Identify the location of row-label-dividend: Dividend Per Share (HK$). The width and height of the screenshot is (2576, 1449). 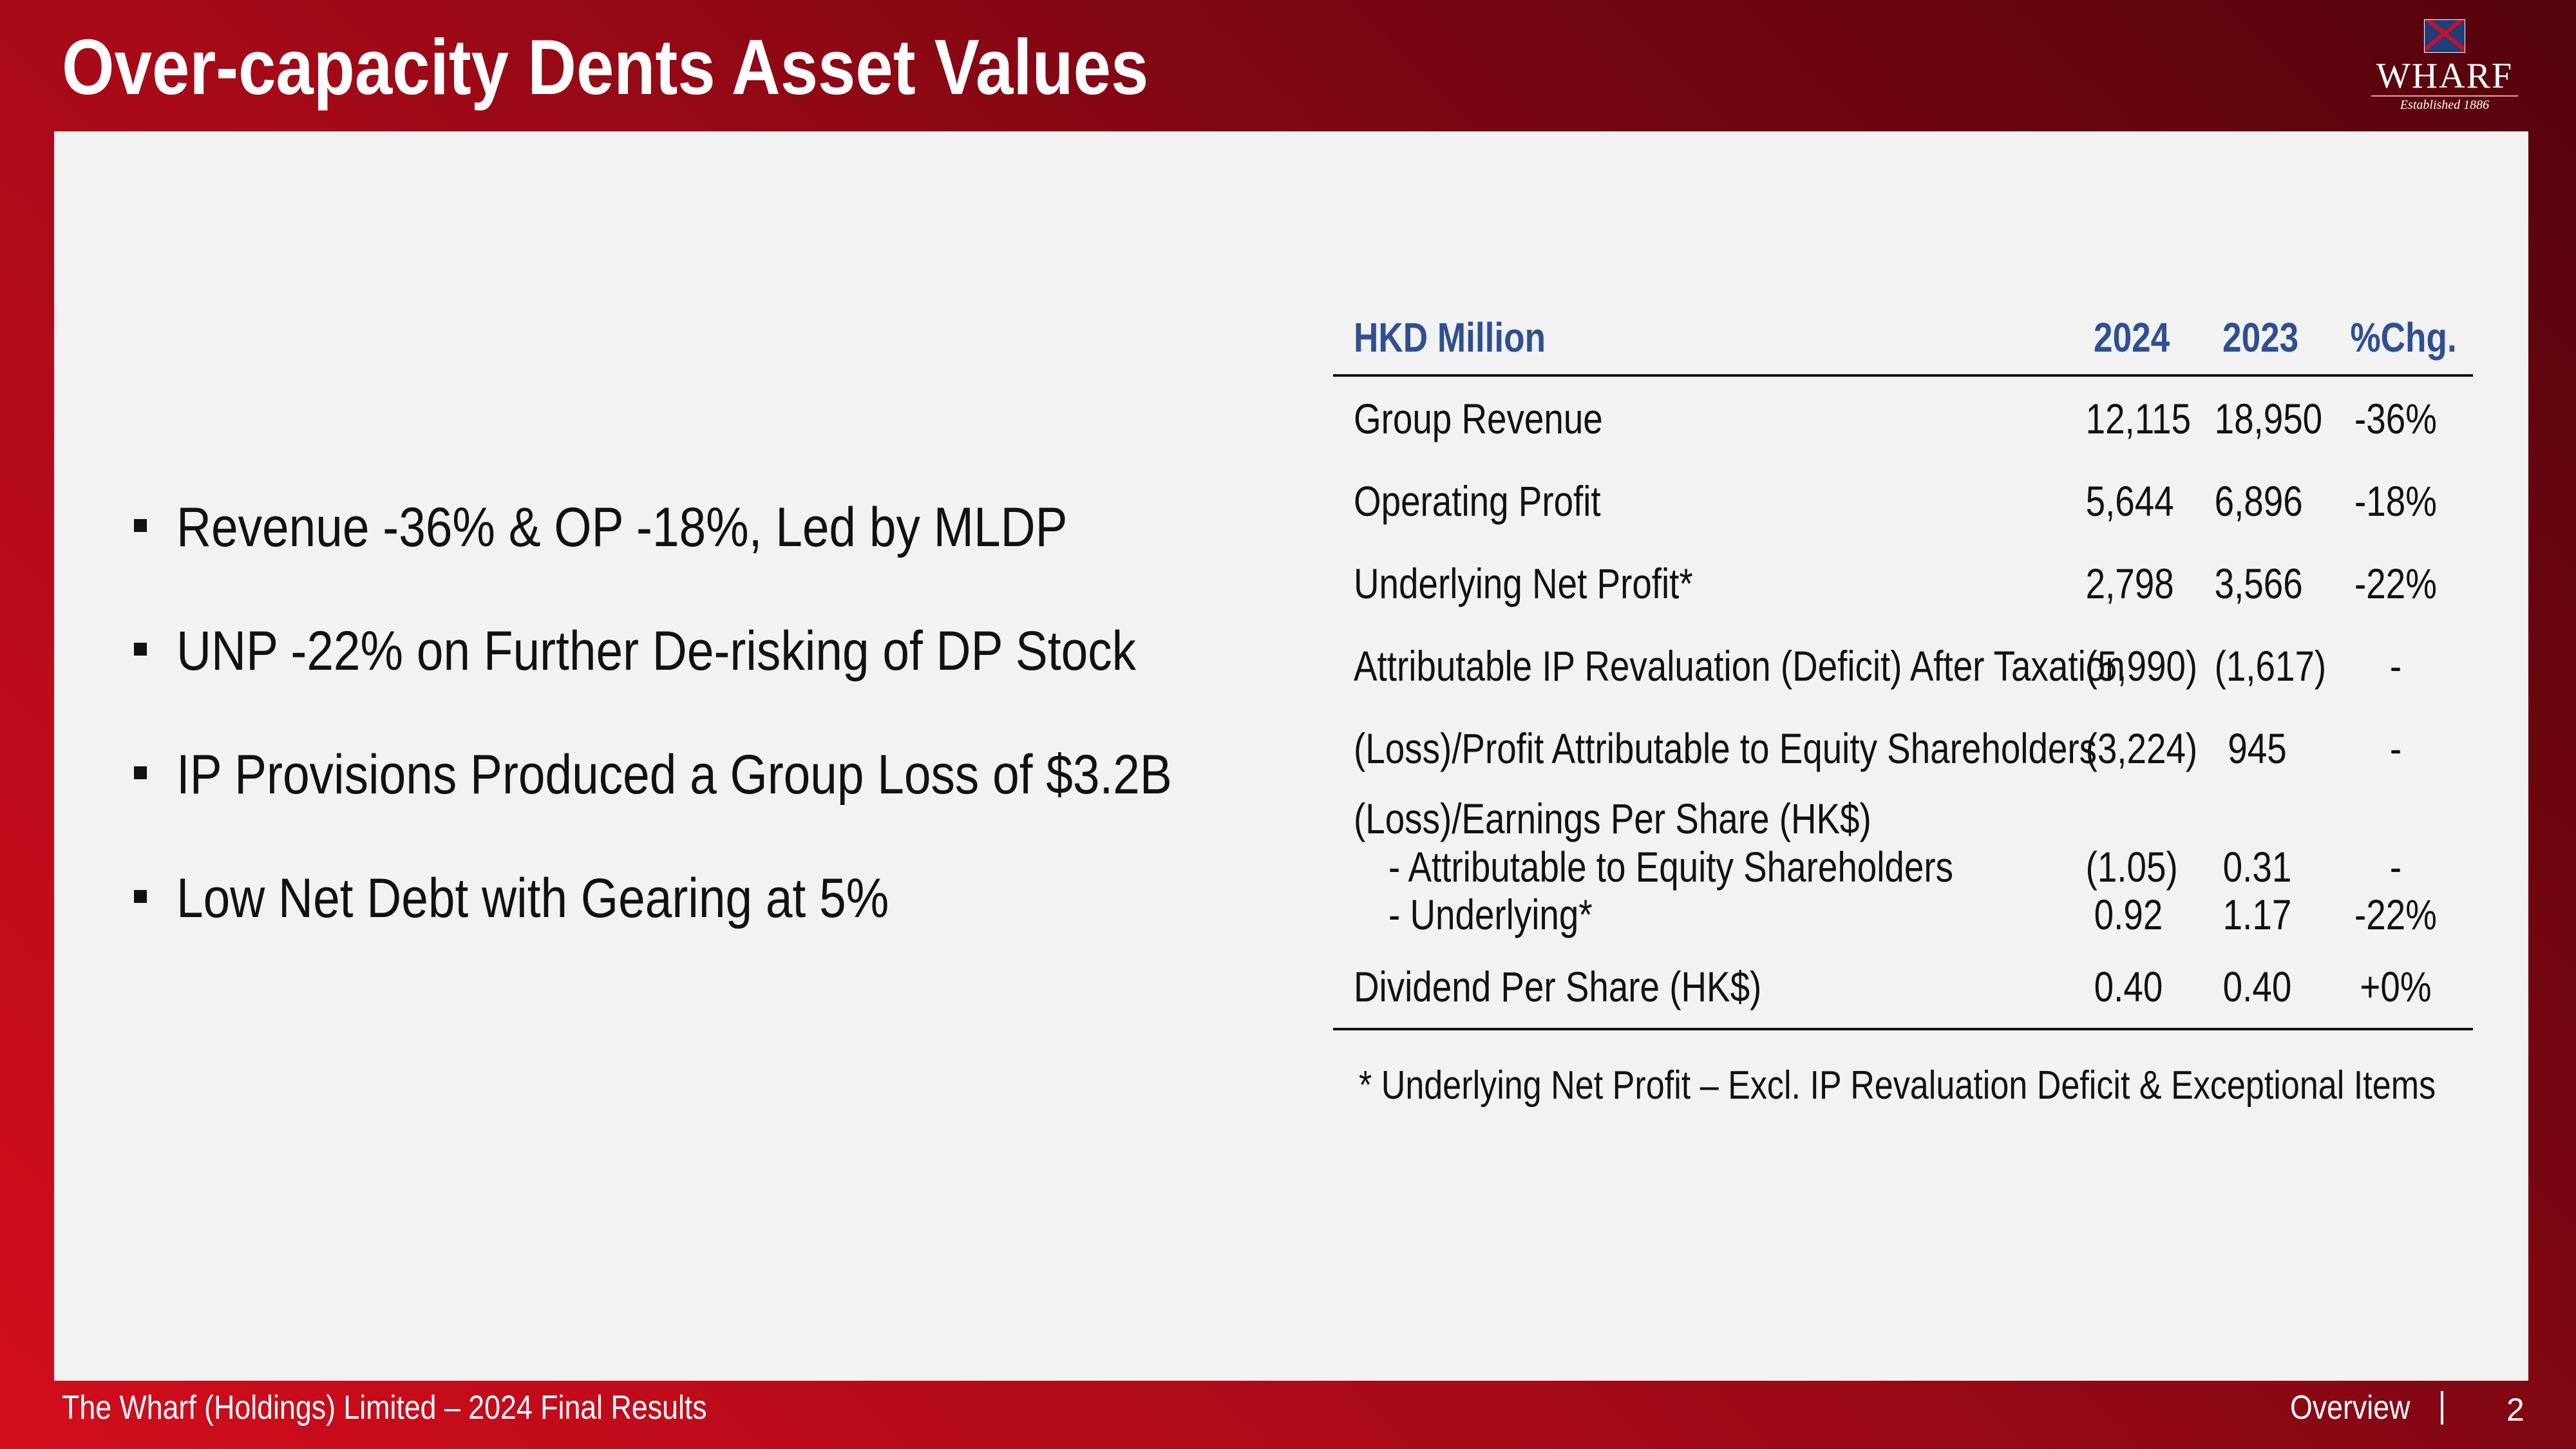
(1558, 986).